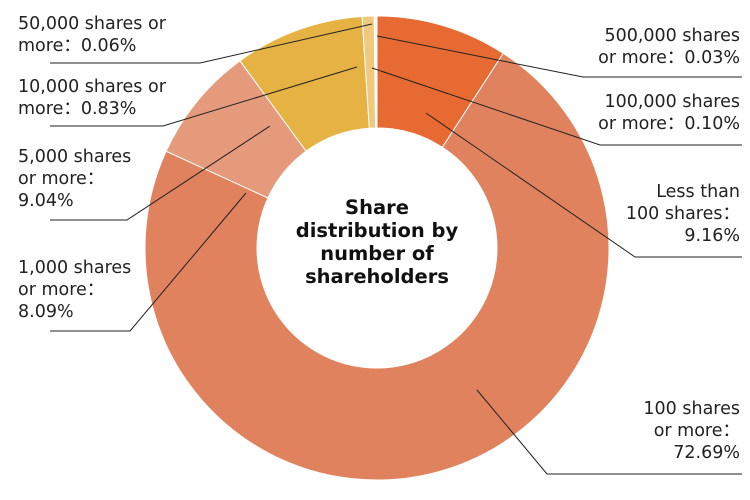 The image size is (750, 500). I want to click on label-5000-shares: 5,000 shares or more： 9.04%, so click(74, 179).